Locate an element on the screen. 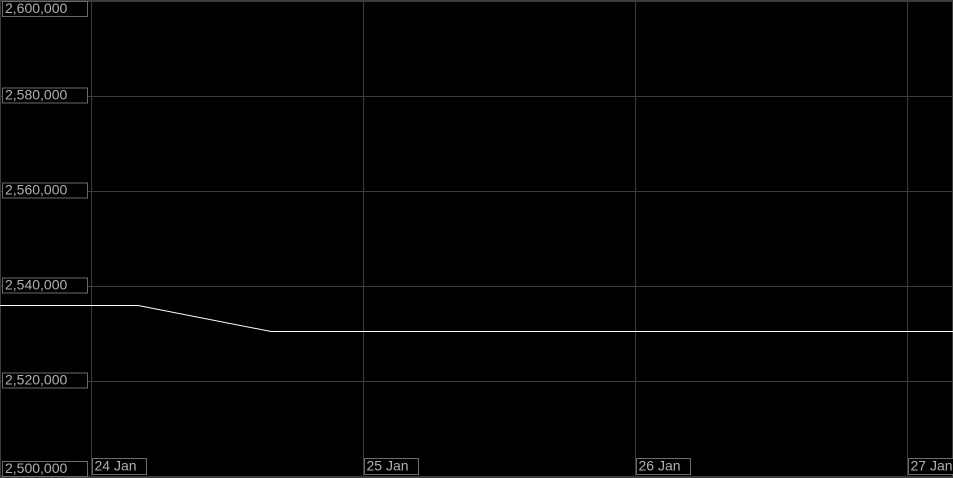 The width and height of the screenshot is (953, 478). data-line is located at coordinates (476, 318).